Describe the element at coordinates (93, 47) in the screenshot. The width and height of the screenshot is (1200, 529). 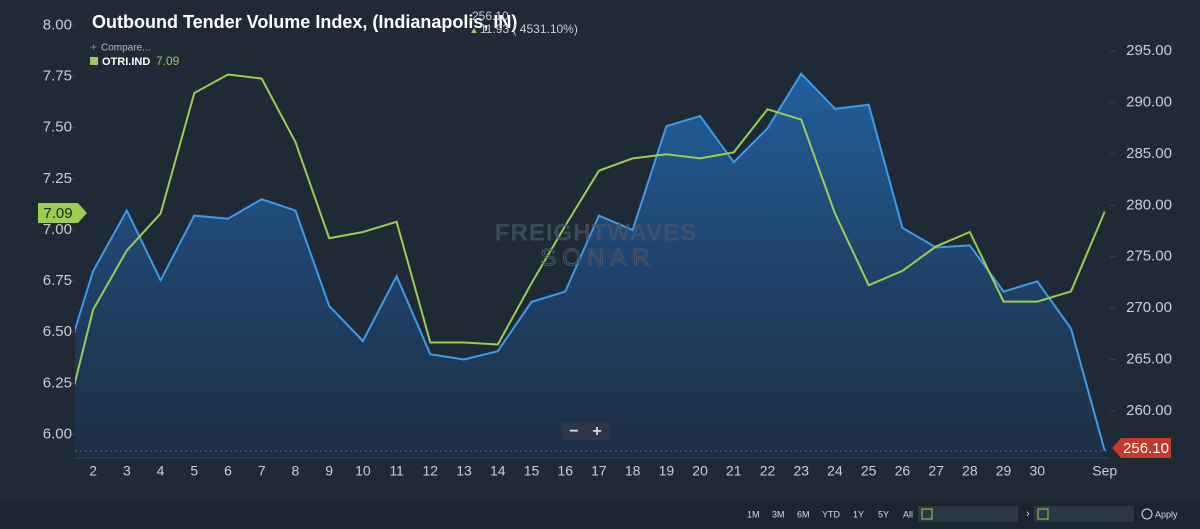
I see `compare-plus: +` at that location.